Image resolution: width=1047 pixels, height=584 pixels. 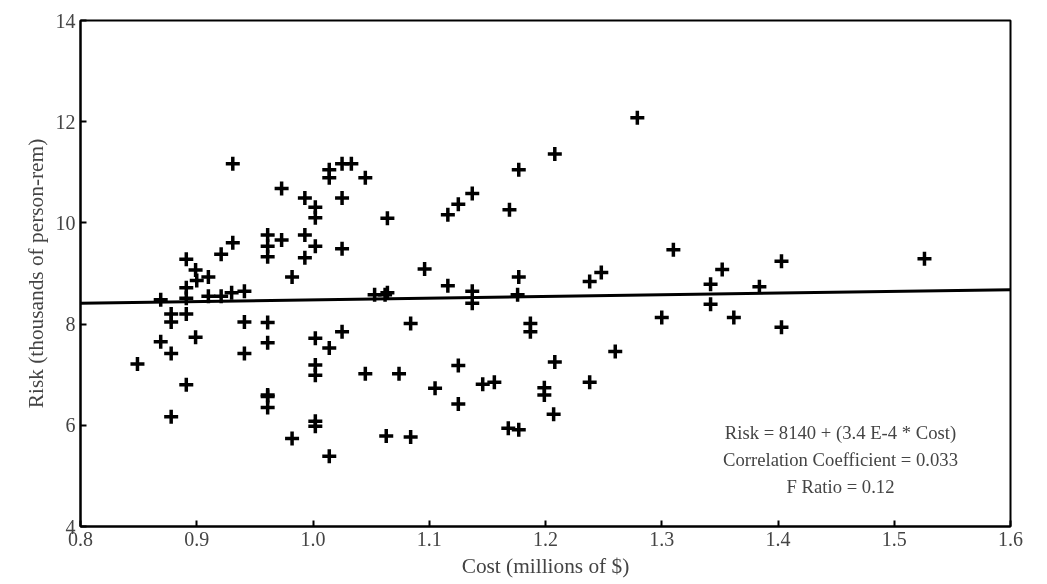 I want to click on x-tick-label: 1.6, so click(x=1010, y=538).